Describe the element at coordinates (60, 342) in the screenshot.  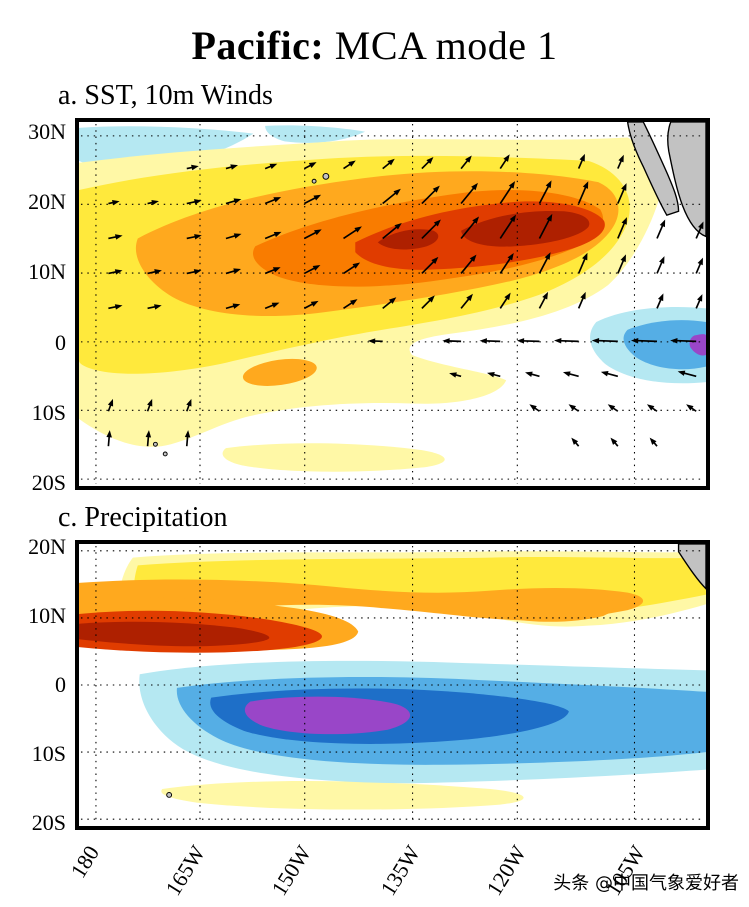
I see `y-tick-label-a-0: 0` at that location.